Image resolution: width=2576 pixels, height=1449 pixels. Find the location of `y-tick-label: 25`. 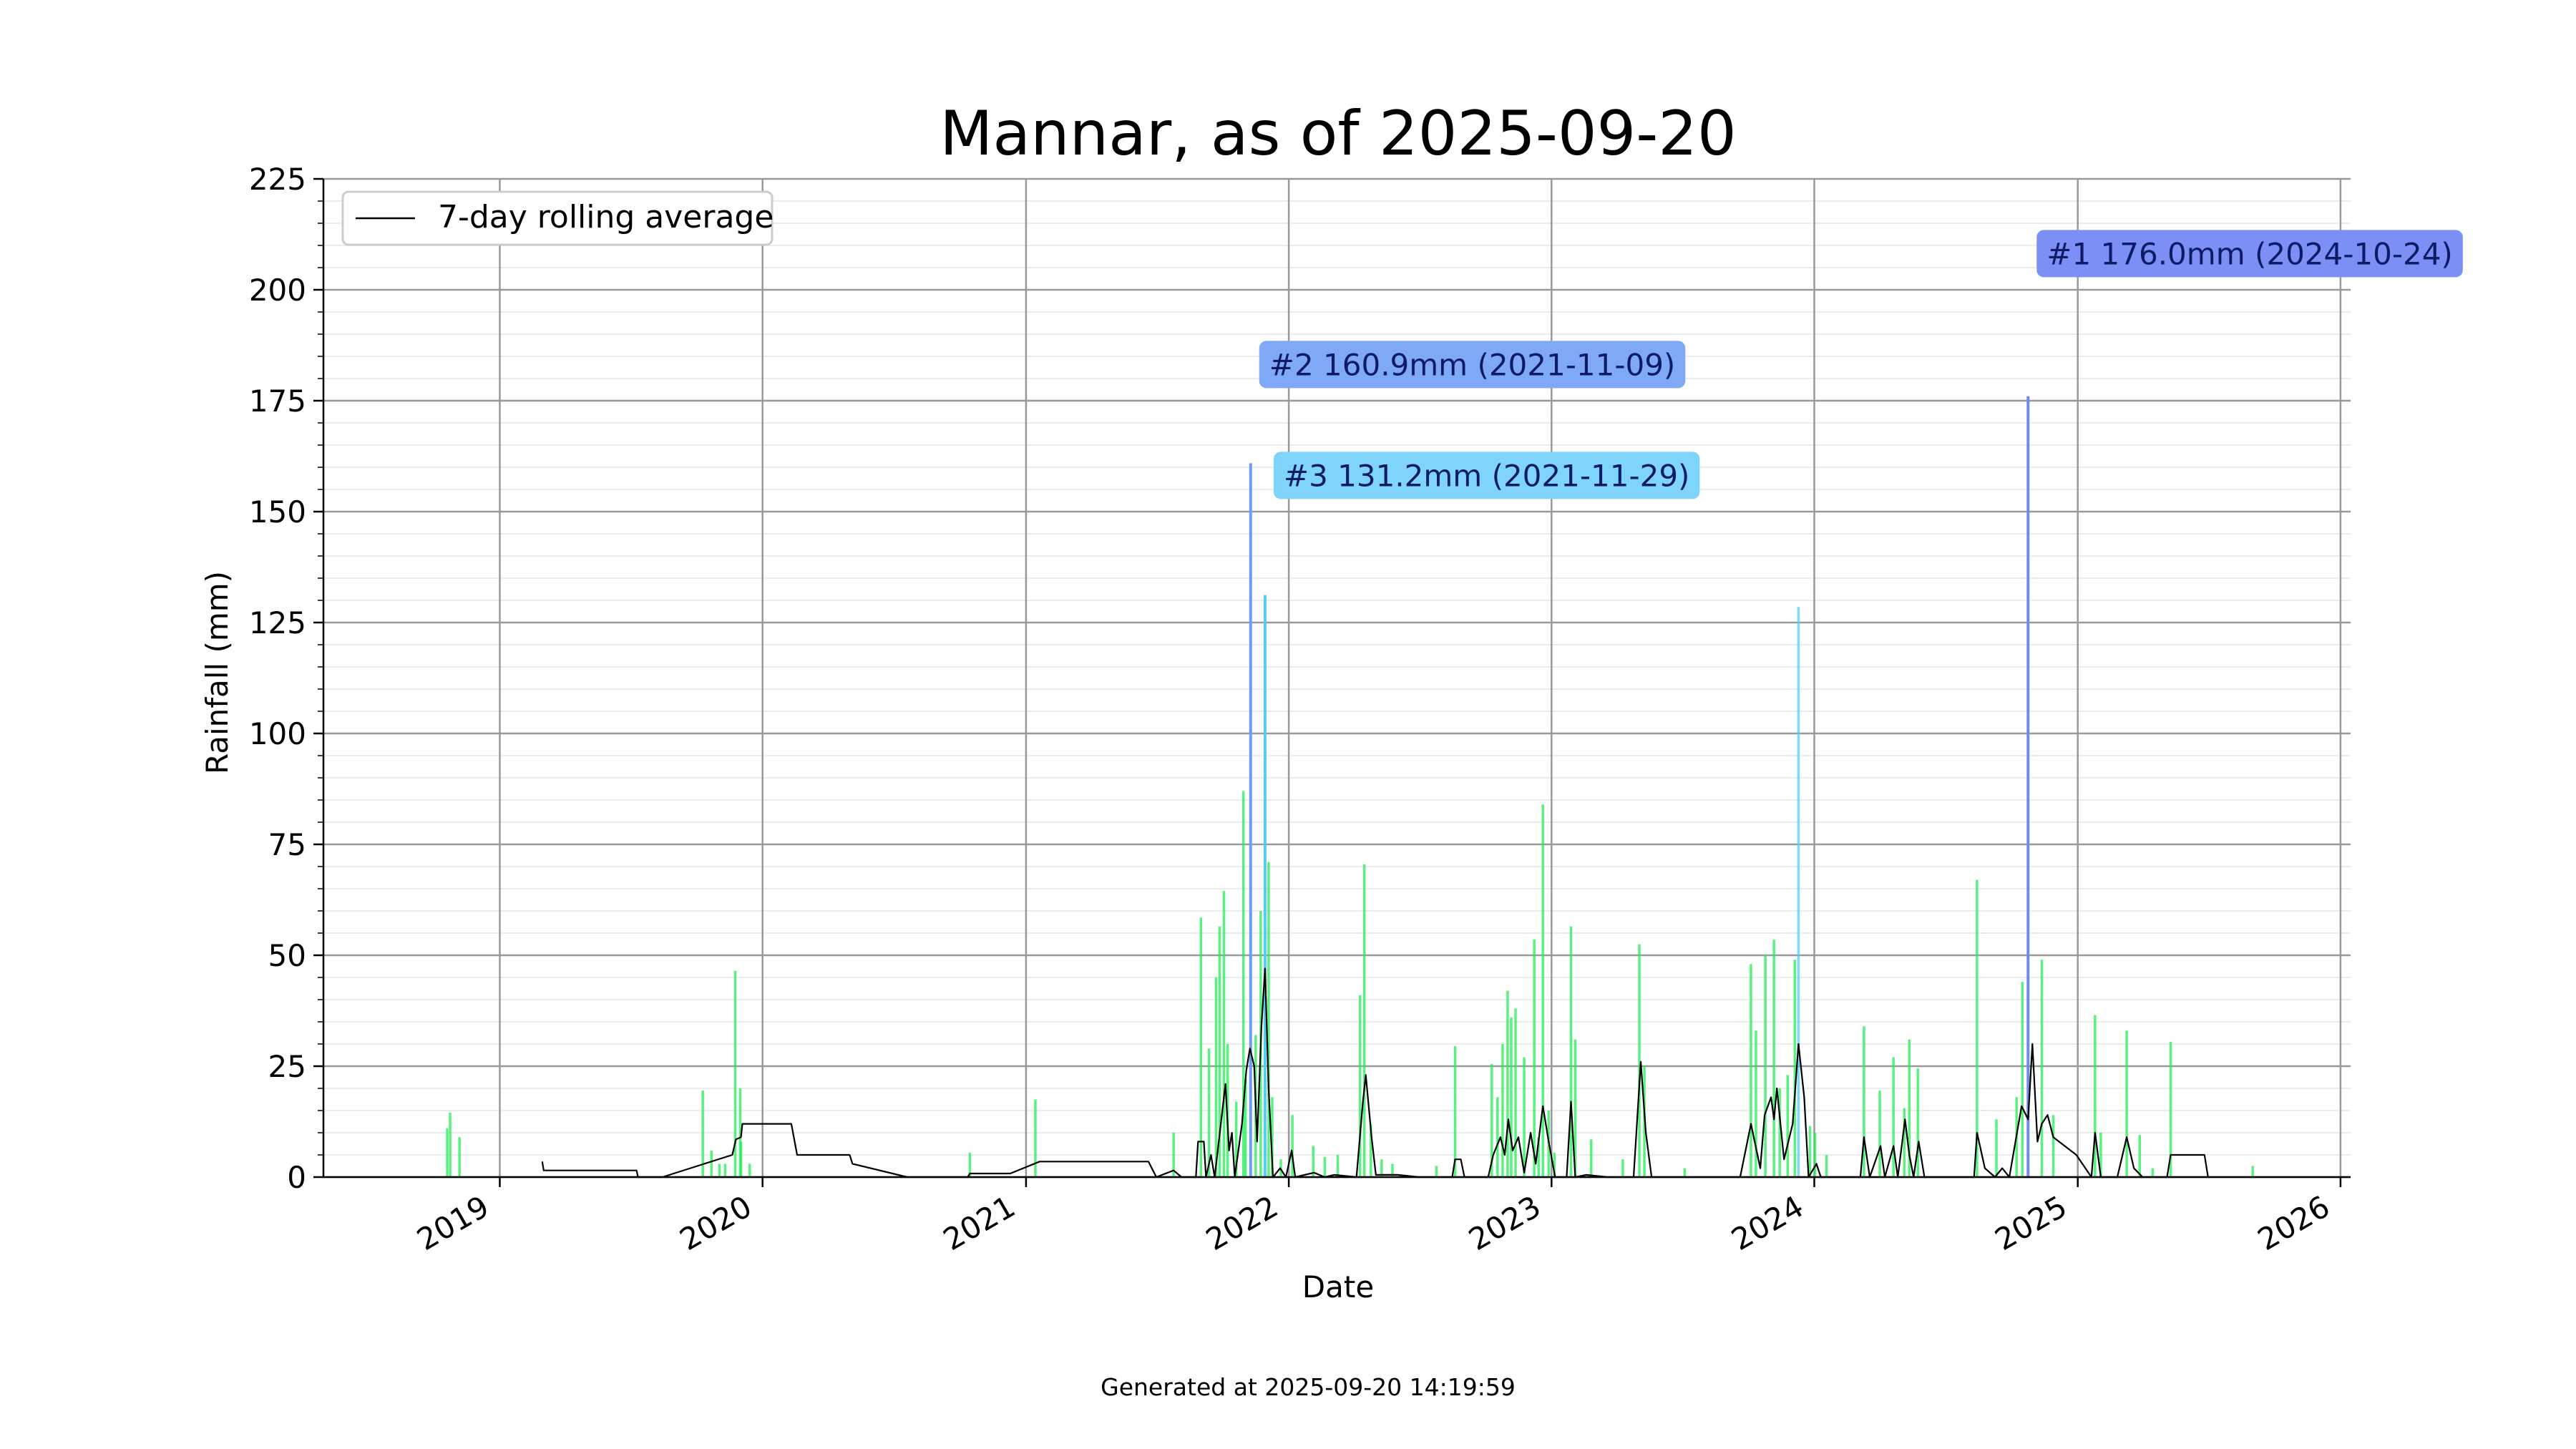

y-tick-label: 25 is located at coordinates (287, 1066).